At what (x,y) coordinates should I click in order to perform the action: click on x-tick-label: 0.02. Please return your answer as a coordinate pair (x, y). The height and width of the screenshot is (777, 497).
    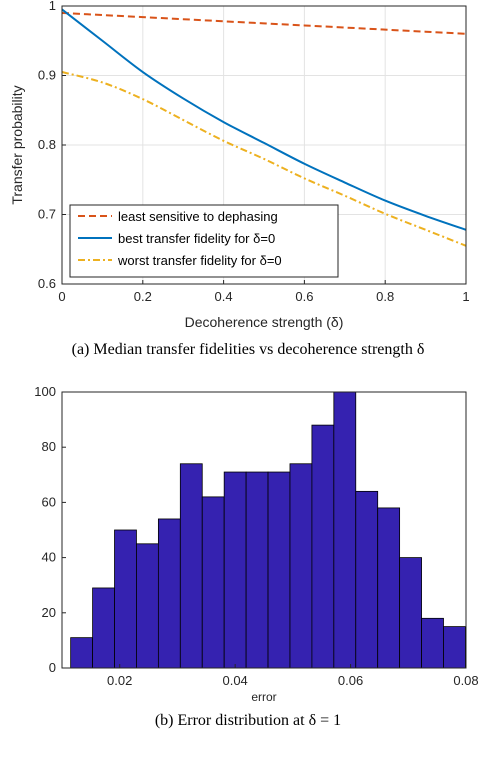
    Looking at the image, I should click on (119, 680).